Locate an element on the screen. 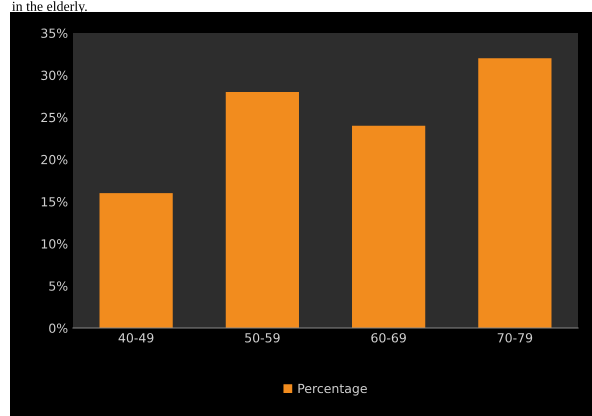 This screenshot has height=416, width=592. x-tick-label: 40-49 is located at coordinates (136, 338).